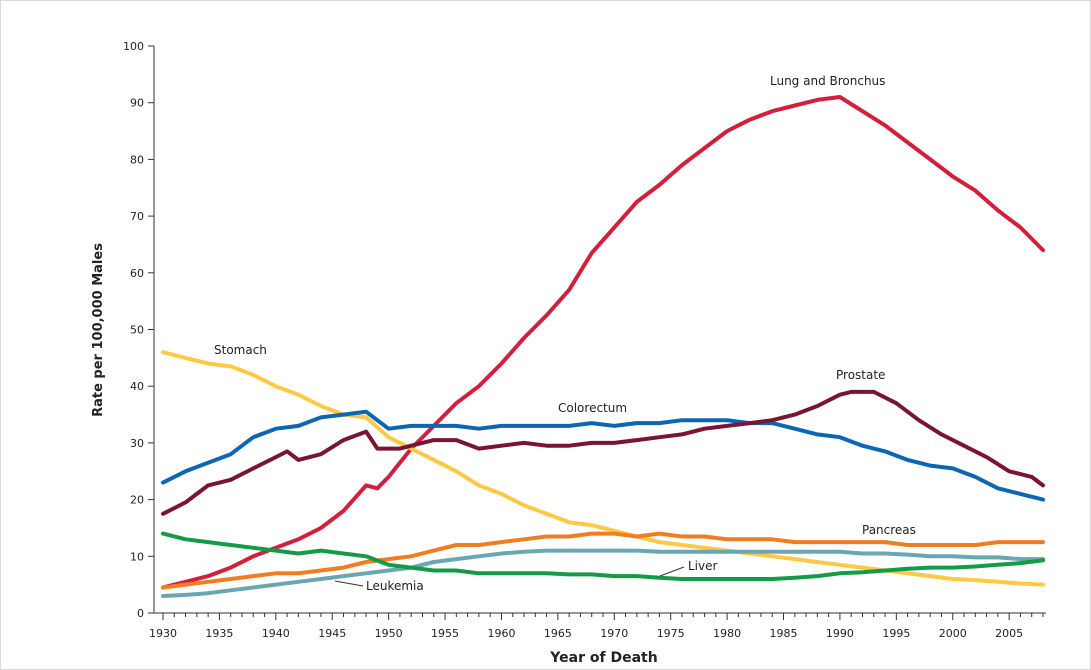 Image resolution: width=1091 pixels, height=670 pixels. What do you see at coordinates (509, 576) in the screenshot?
I see `leader-lines` at bounding box center [509, 576].